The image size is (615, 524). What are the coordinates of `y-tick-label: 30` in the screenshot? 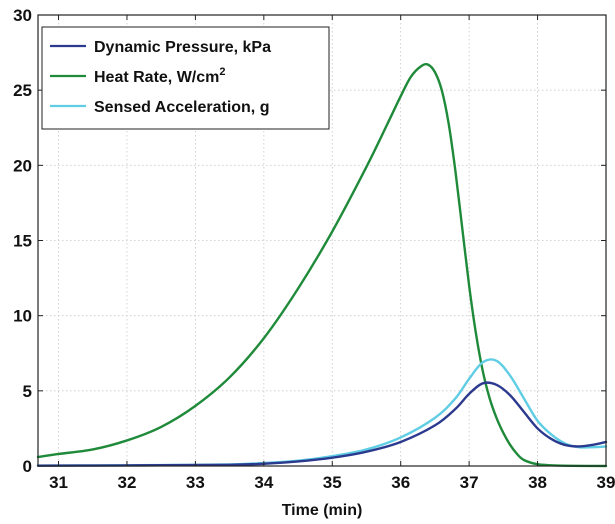 It's located at (22, 15).